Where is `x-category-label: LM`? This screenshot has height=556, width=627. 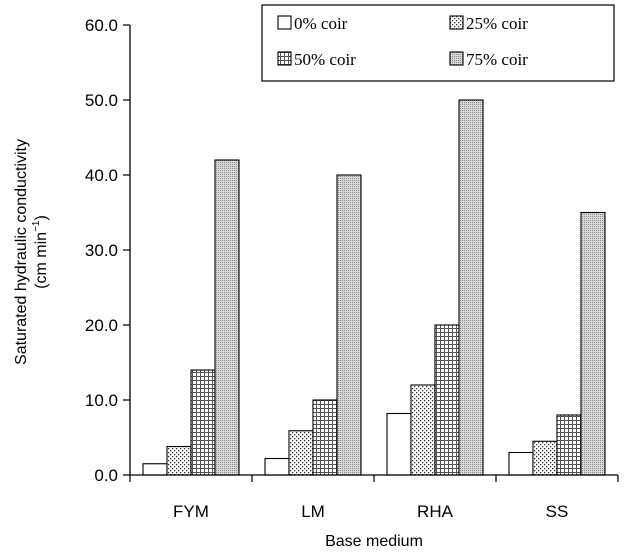 x-category-label: LM is located at coordinates (313, 511).